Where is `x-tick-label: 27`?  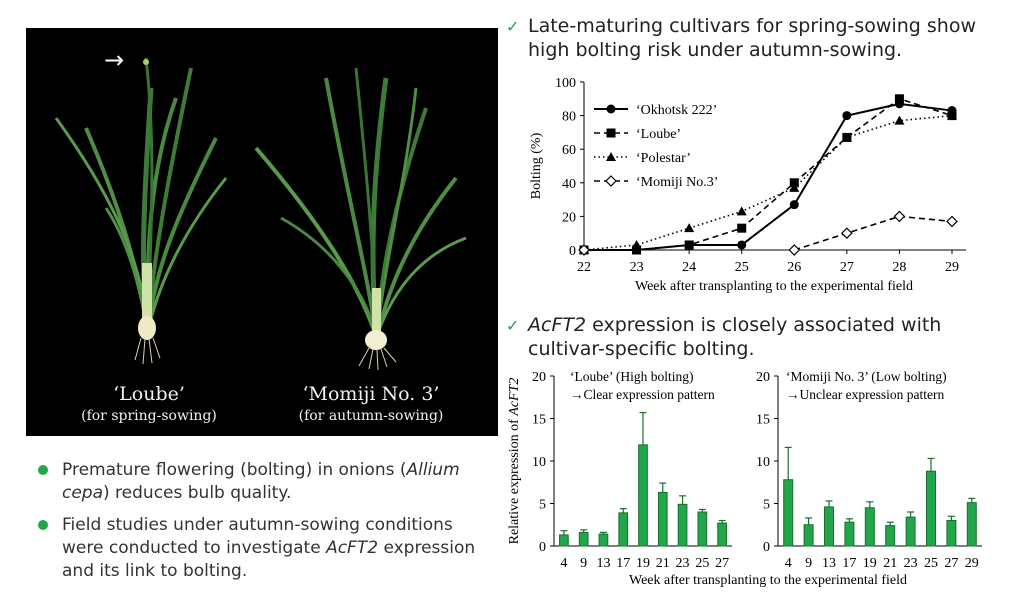 x-tick-label: 27 is located at coordinates (847, 267).